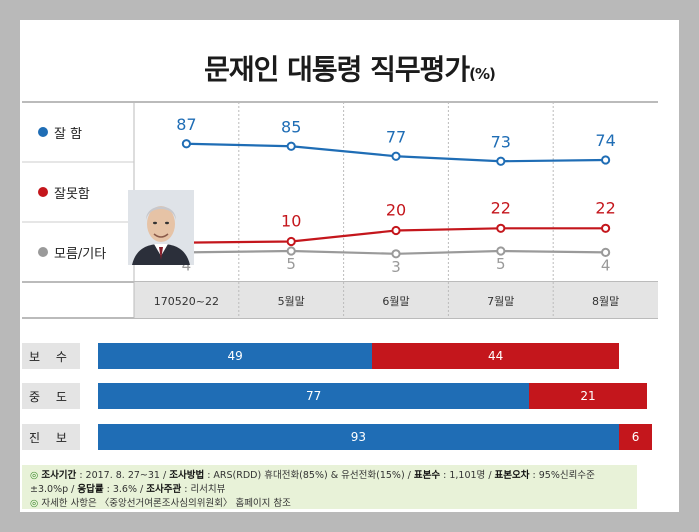 The height and width of the screenshot is (532, 699). What do you see at coordinates (51, 356) in the screenshot?
I see `bar-label-conservative: 보 수` at bounding box center [51, 356].